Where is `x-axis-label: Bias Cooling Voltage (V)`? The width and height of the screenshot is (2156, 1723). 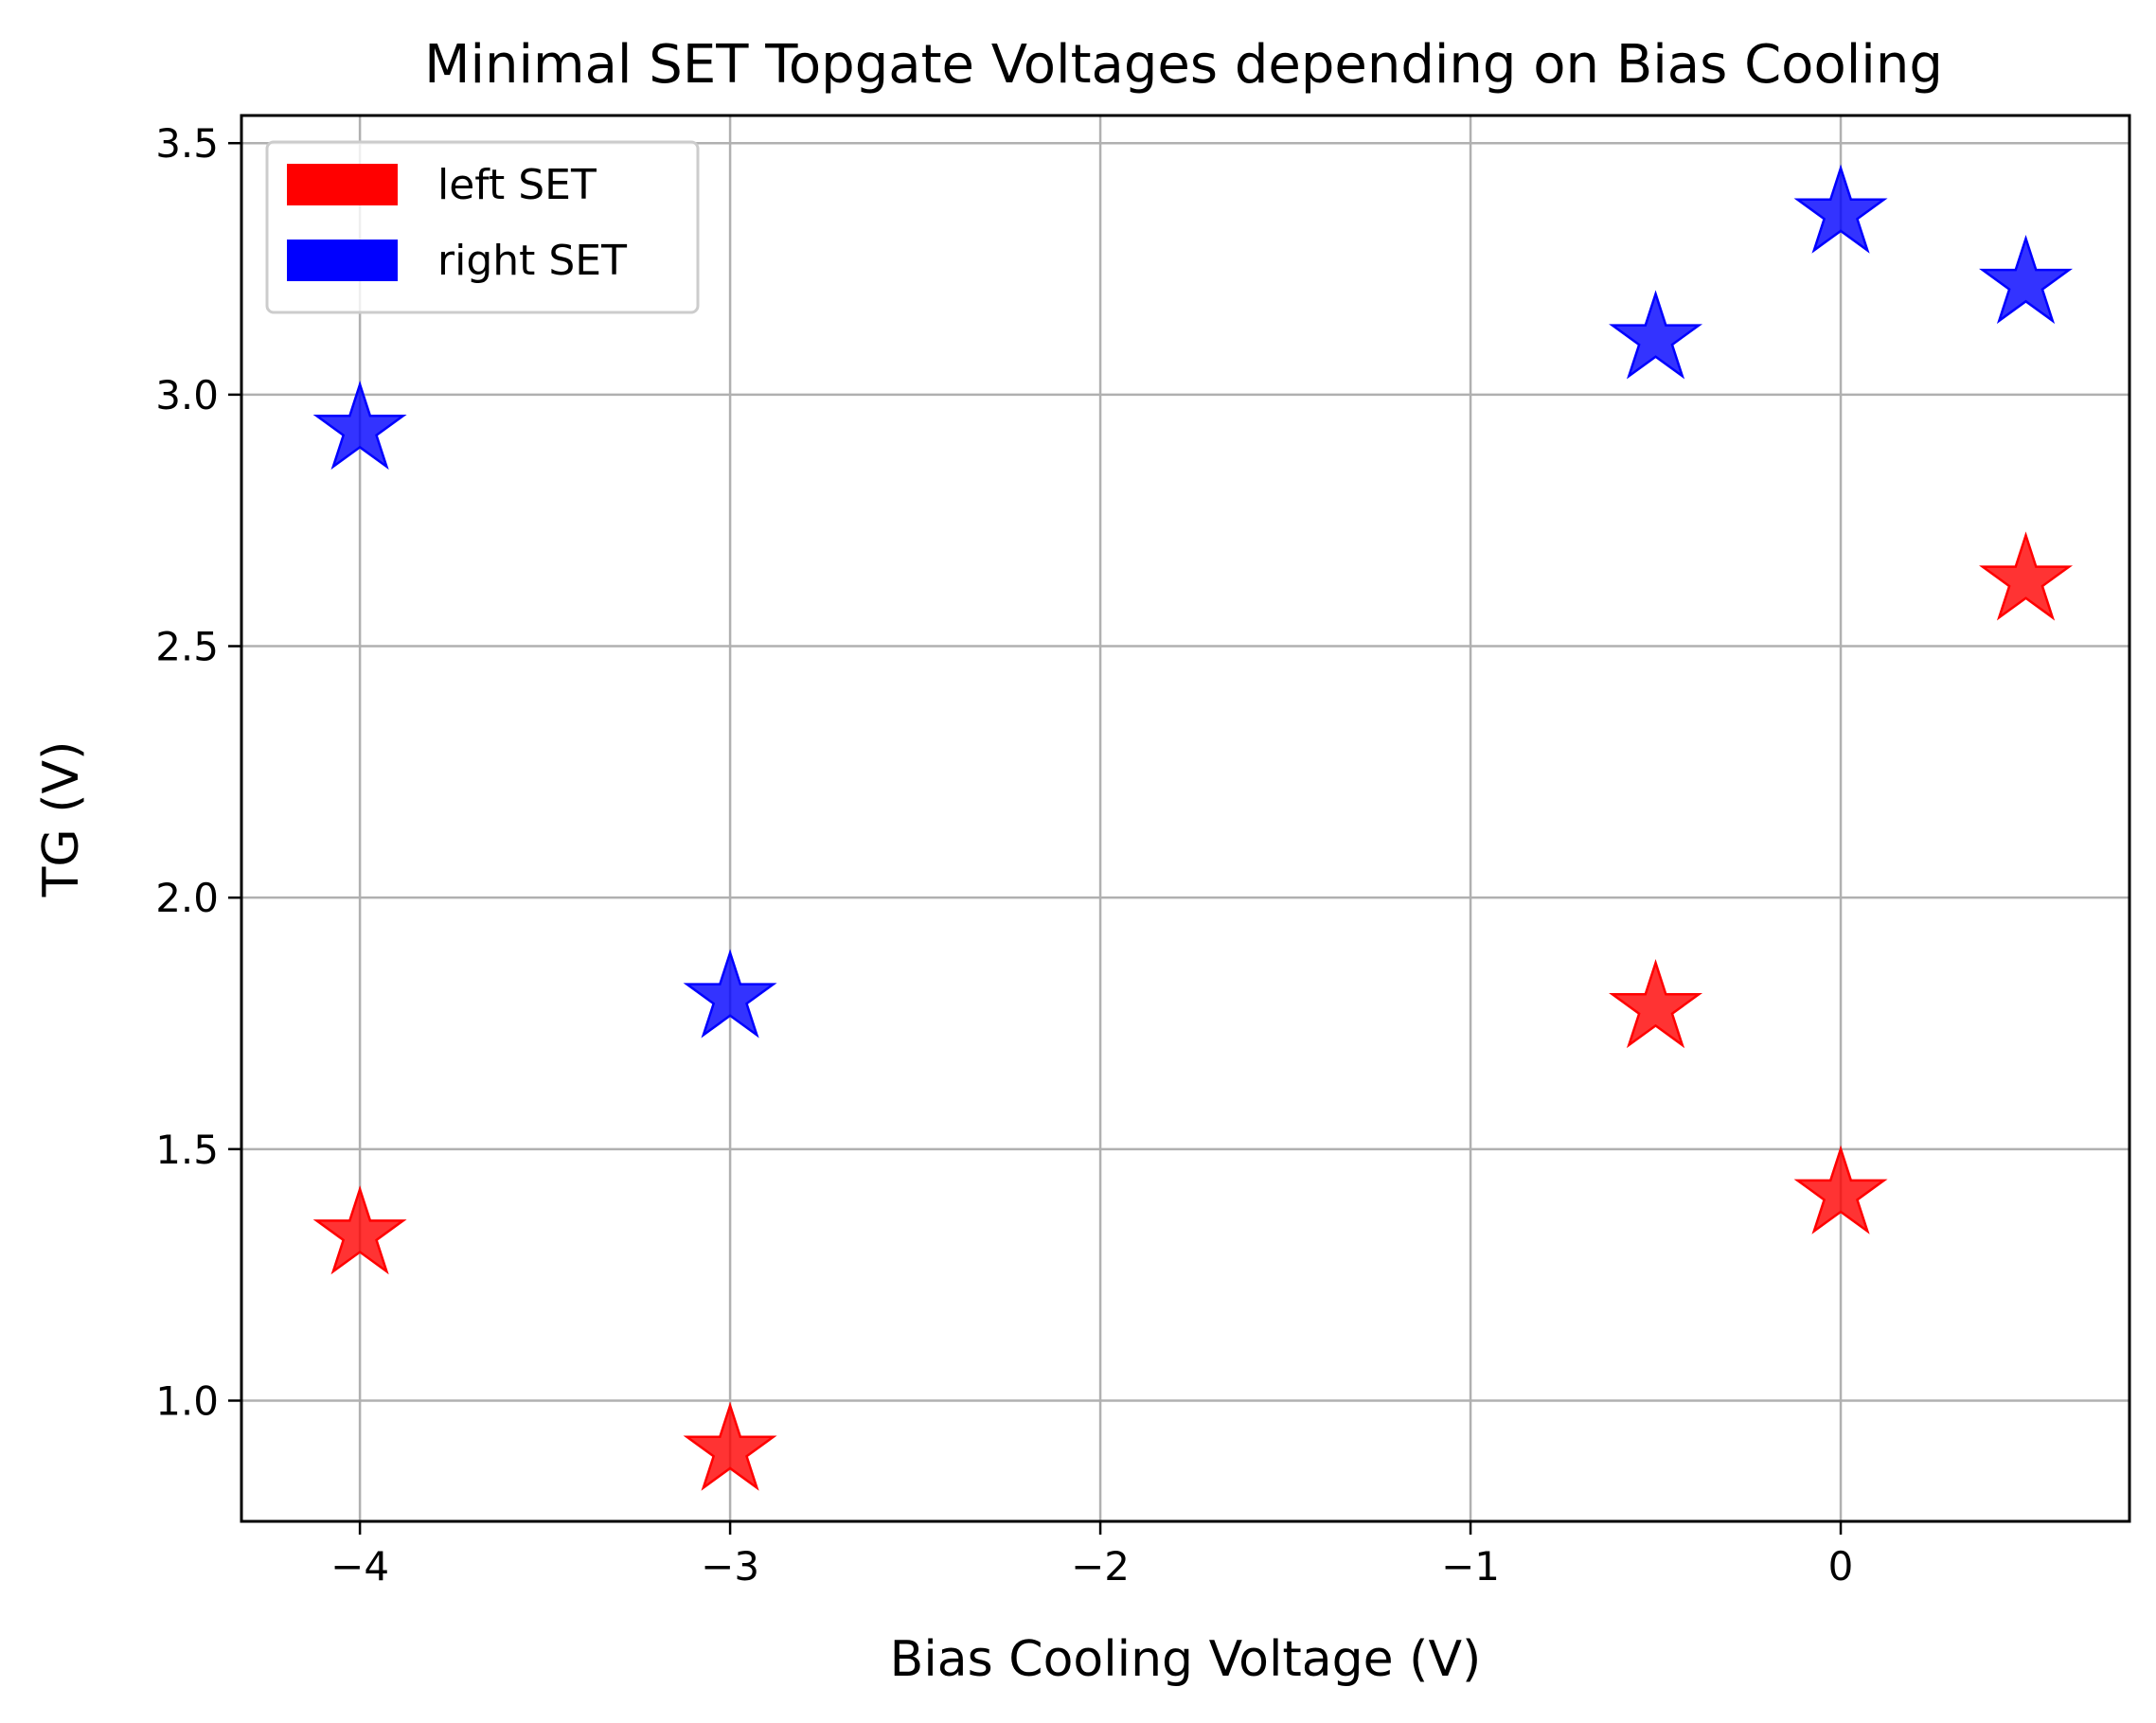
x-axis-label: Bias Cooling Voltage (V) is located at coordinates (1186, 1659).